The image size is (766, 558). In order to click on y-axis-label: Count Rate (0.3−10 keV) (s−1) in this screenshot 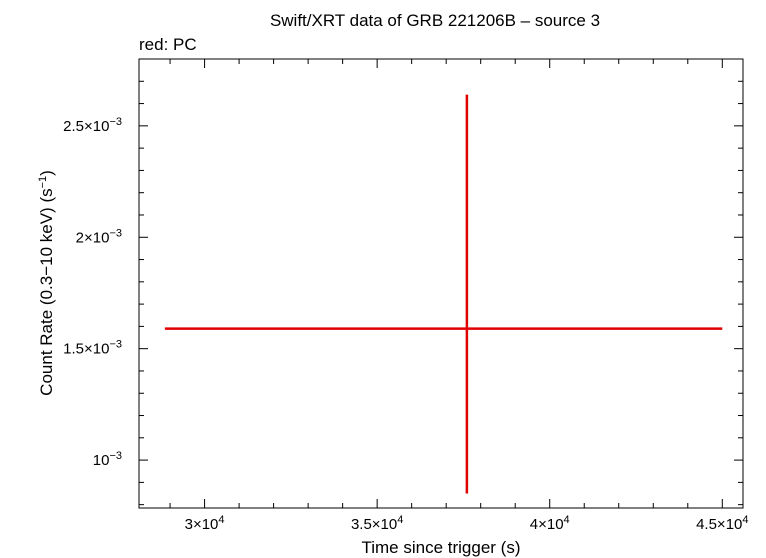, I will do `click(46, 283)`.